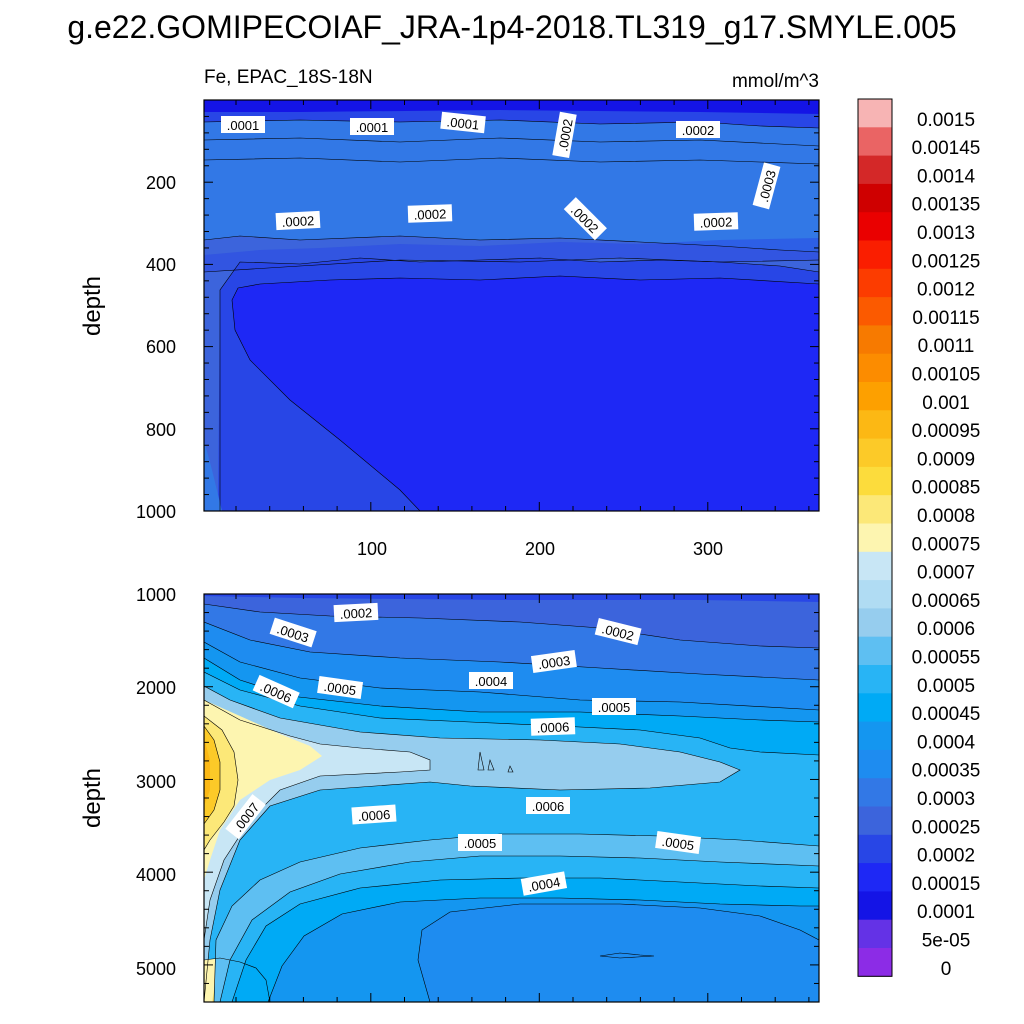 The height and width of the screenshot is (1024, 1024). I want to click on top-y-axis-label: depth, so click(92, 306).